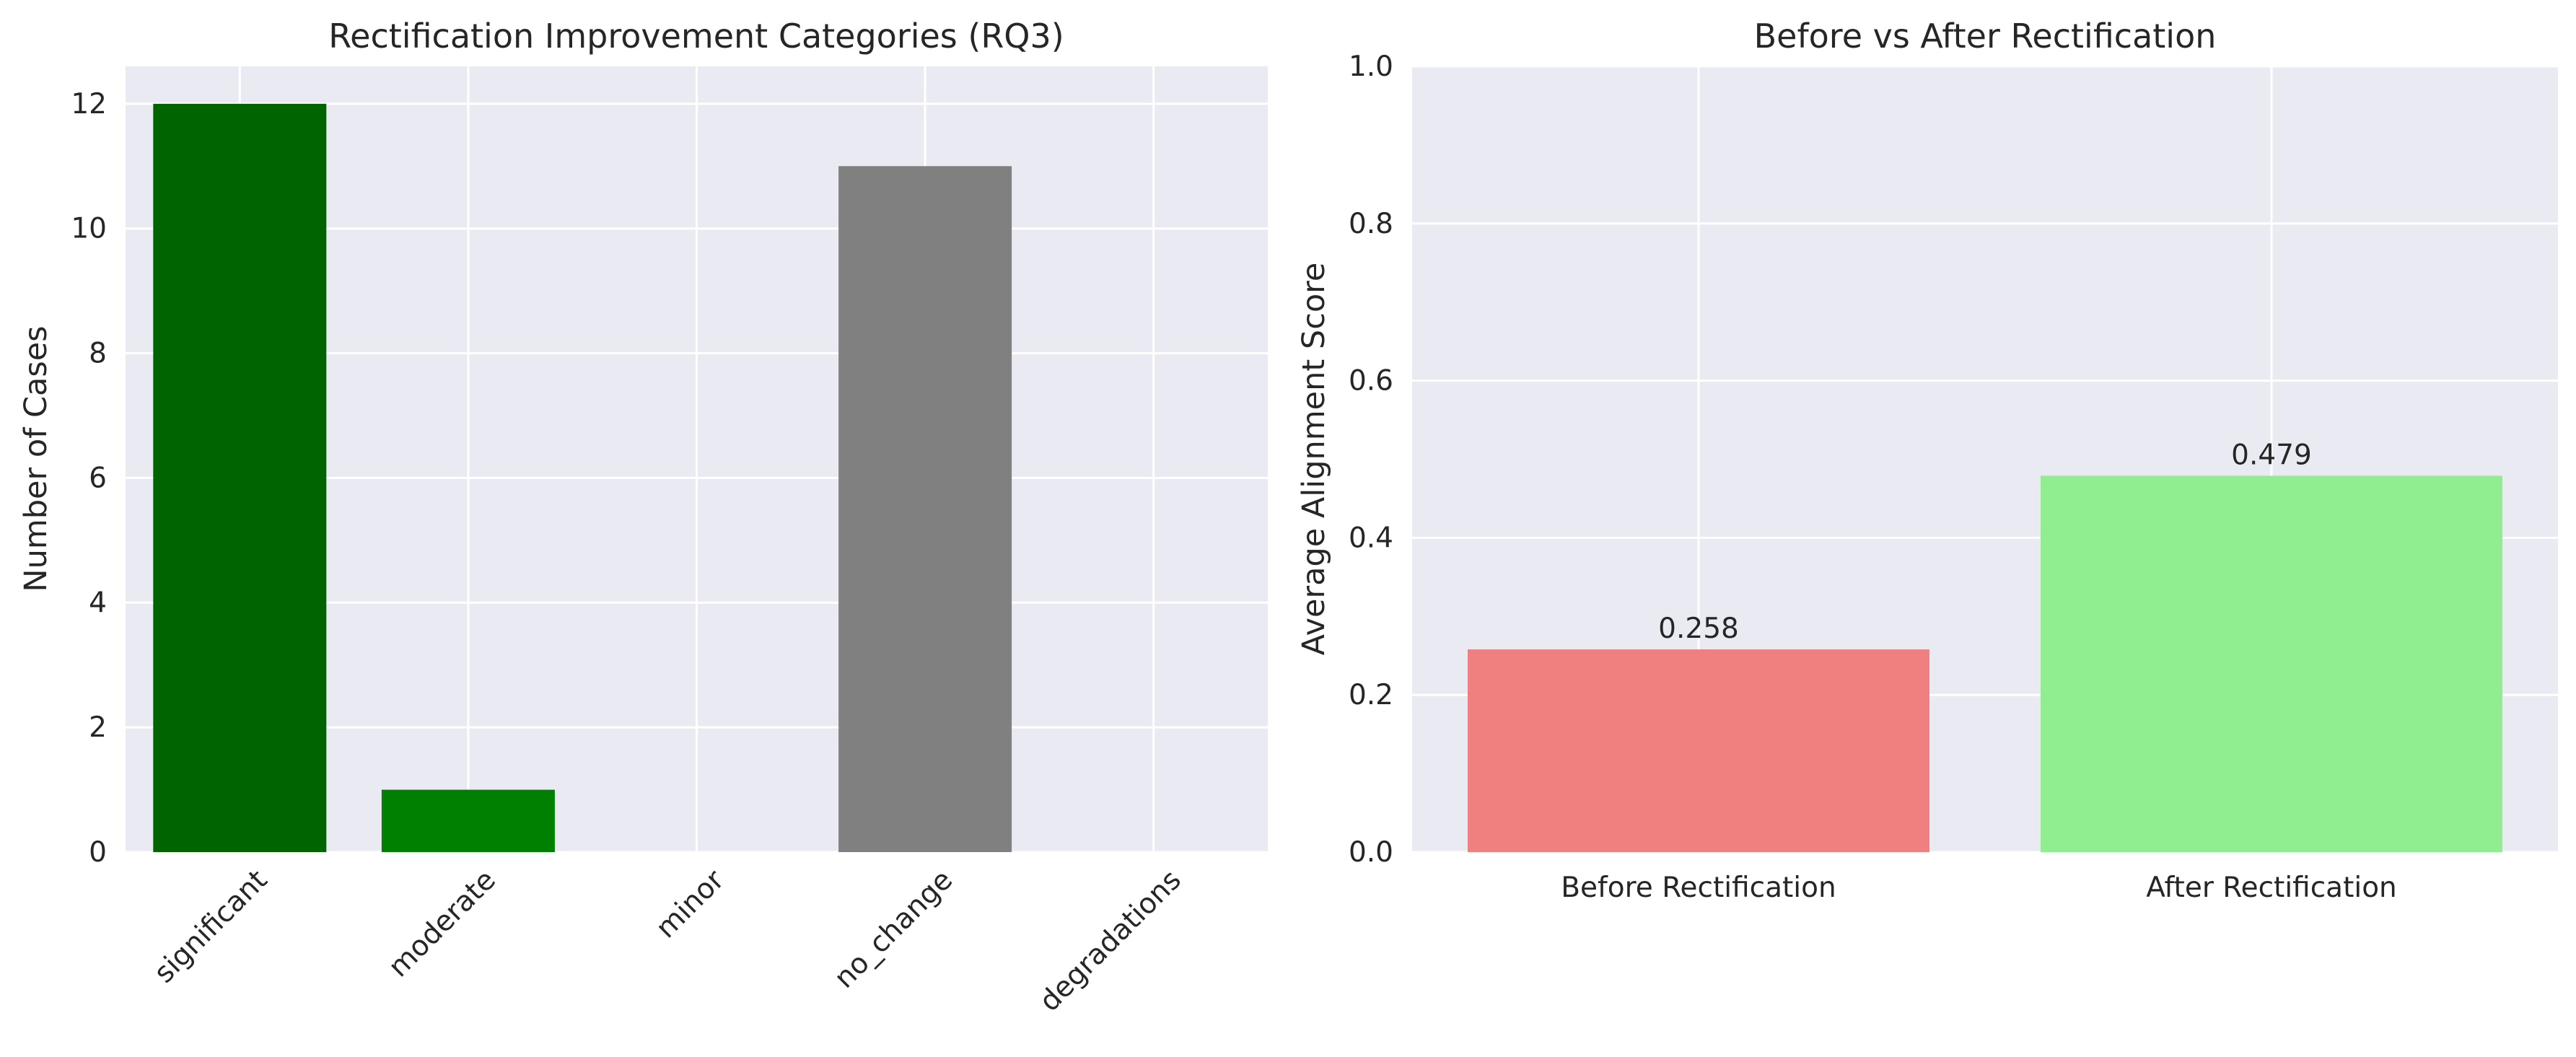  What do you see at coordinates (1979, 888) in the screenshot?
I see `x-ticks-right: Before Rectification After Rectification` at bounding box center [1979, 888].